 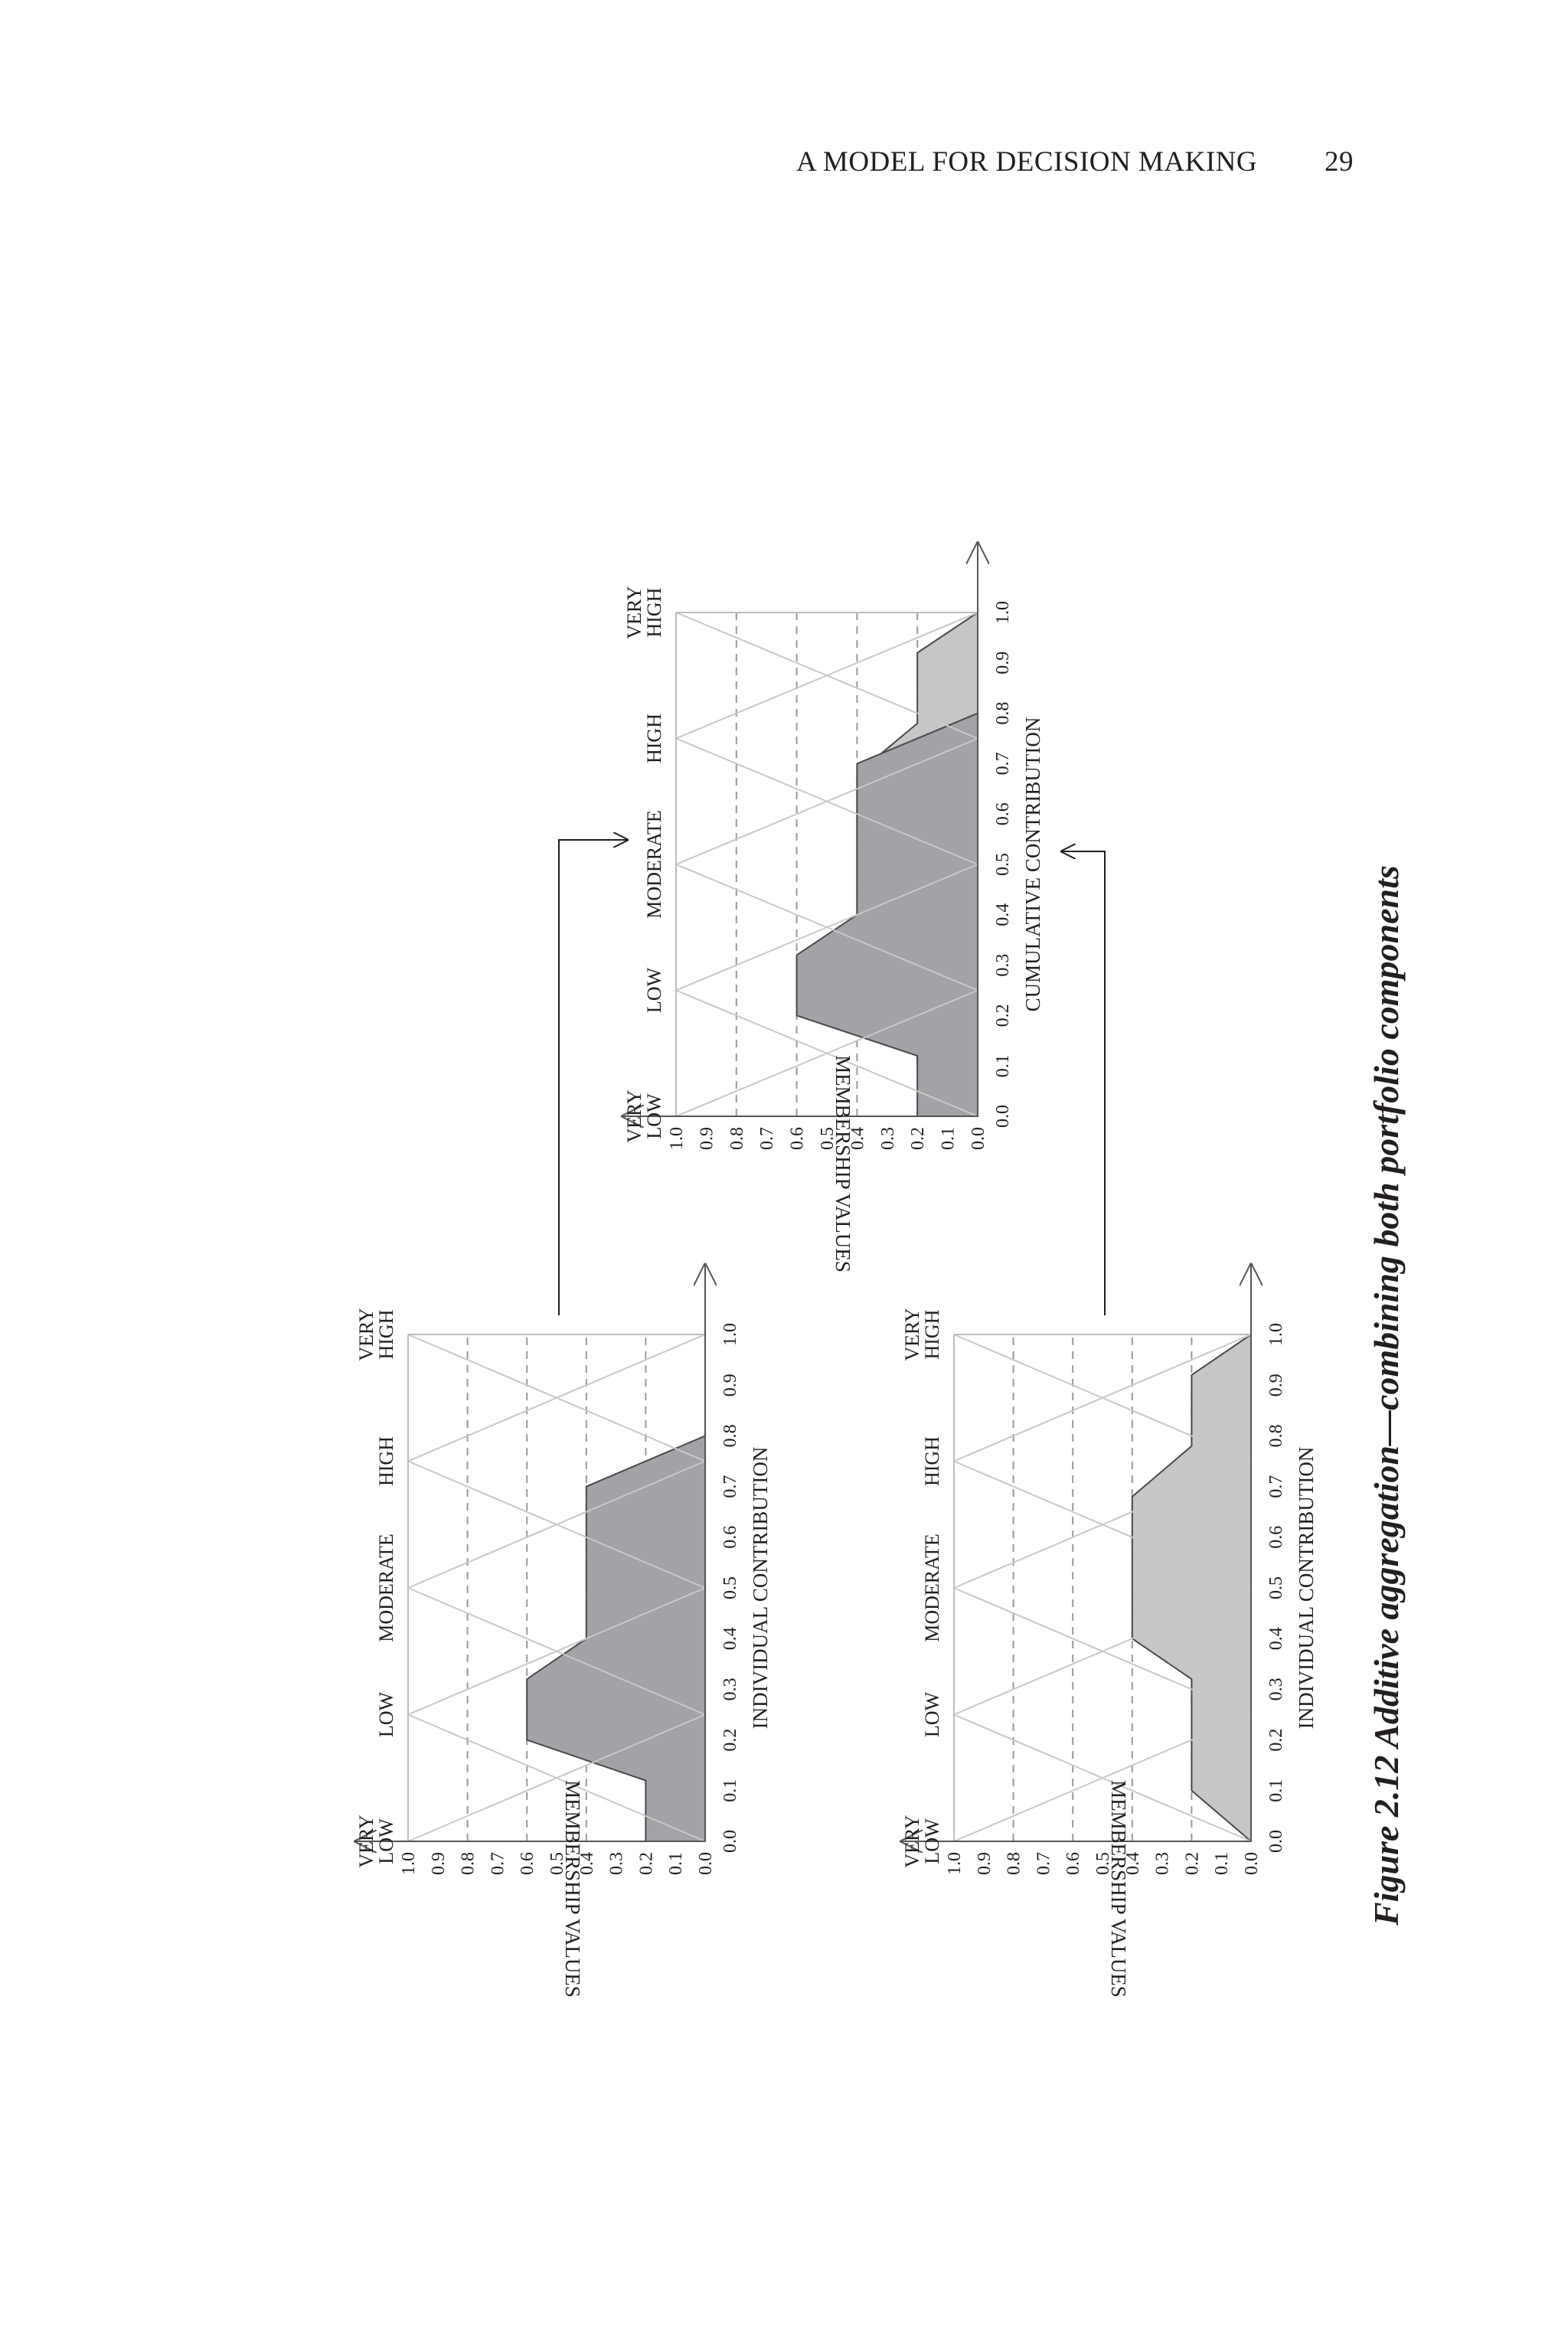 What do you see at coordinates (677, 1138) in the screenshot?
I see `y-tick-label: 1.0` at bounding box center [677, 1138].